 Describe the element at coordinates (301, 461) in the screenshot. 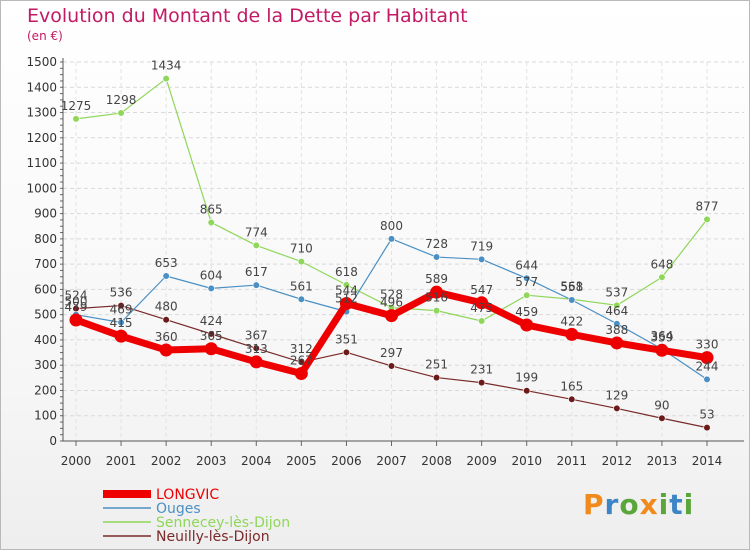

I see `x-tick-label: 2005` at that location.